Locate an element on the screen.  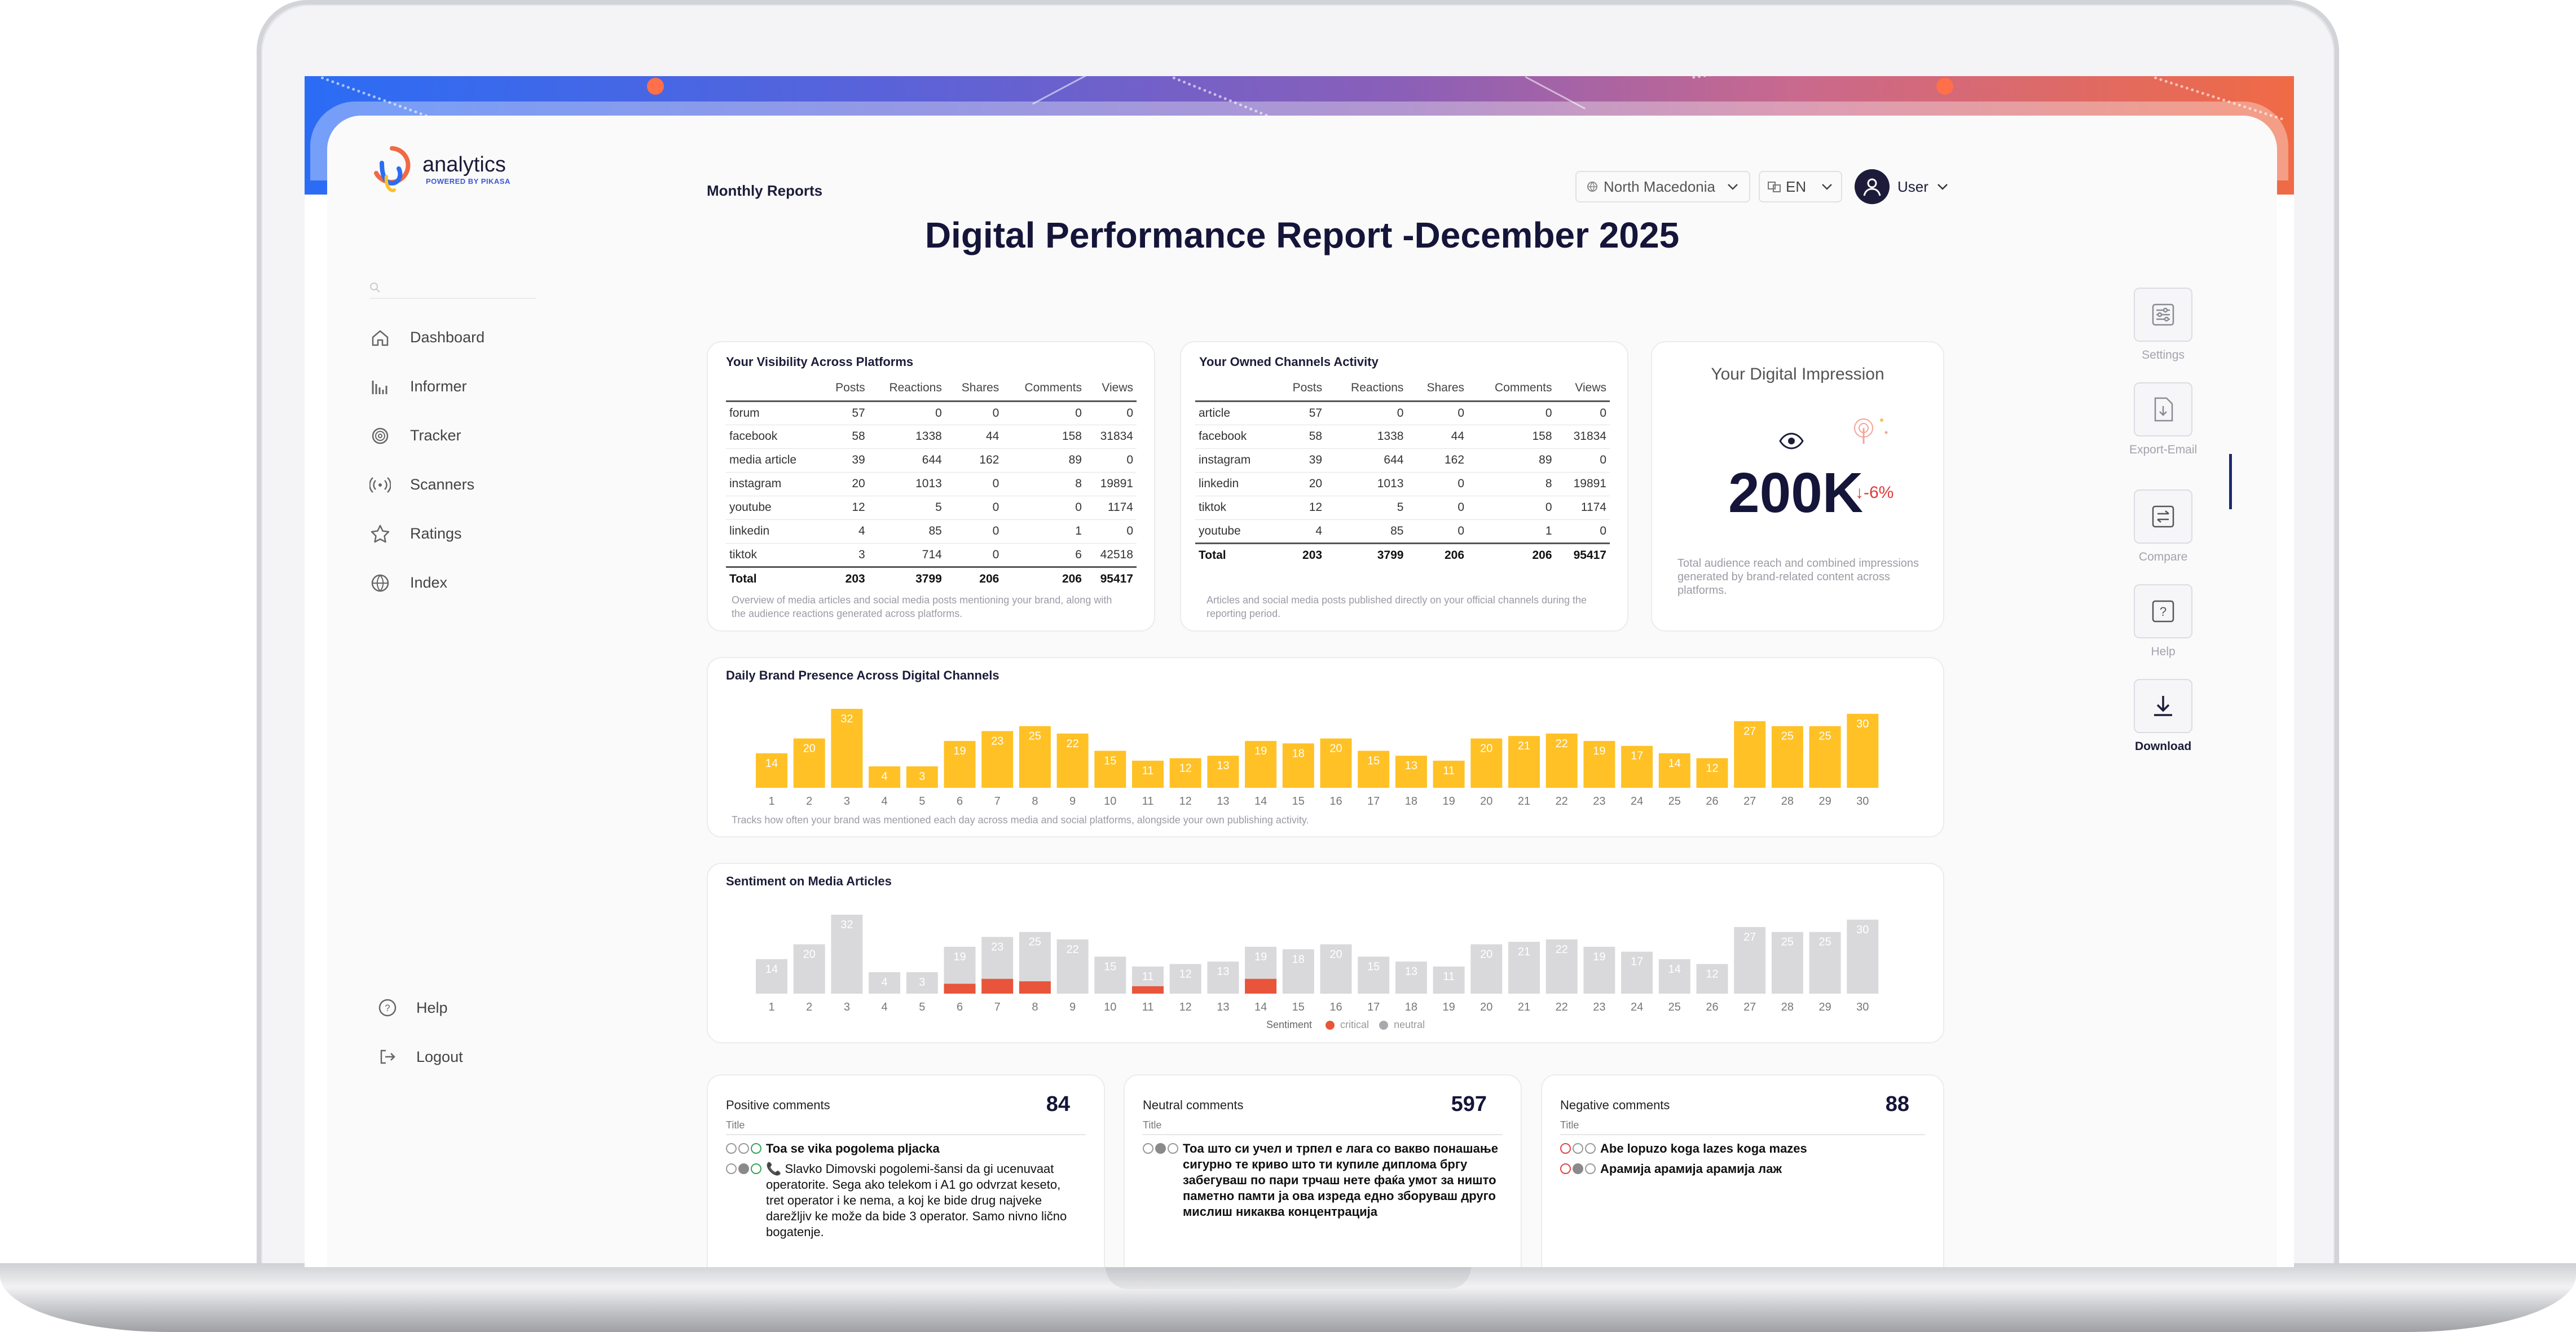
x-tick-label: 24 is located at coordinates (1637, 1007).